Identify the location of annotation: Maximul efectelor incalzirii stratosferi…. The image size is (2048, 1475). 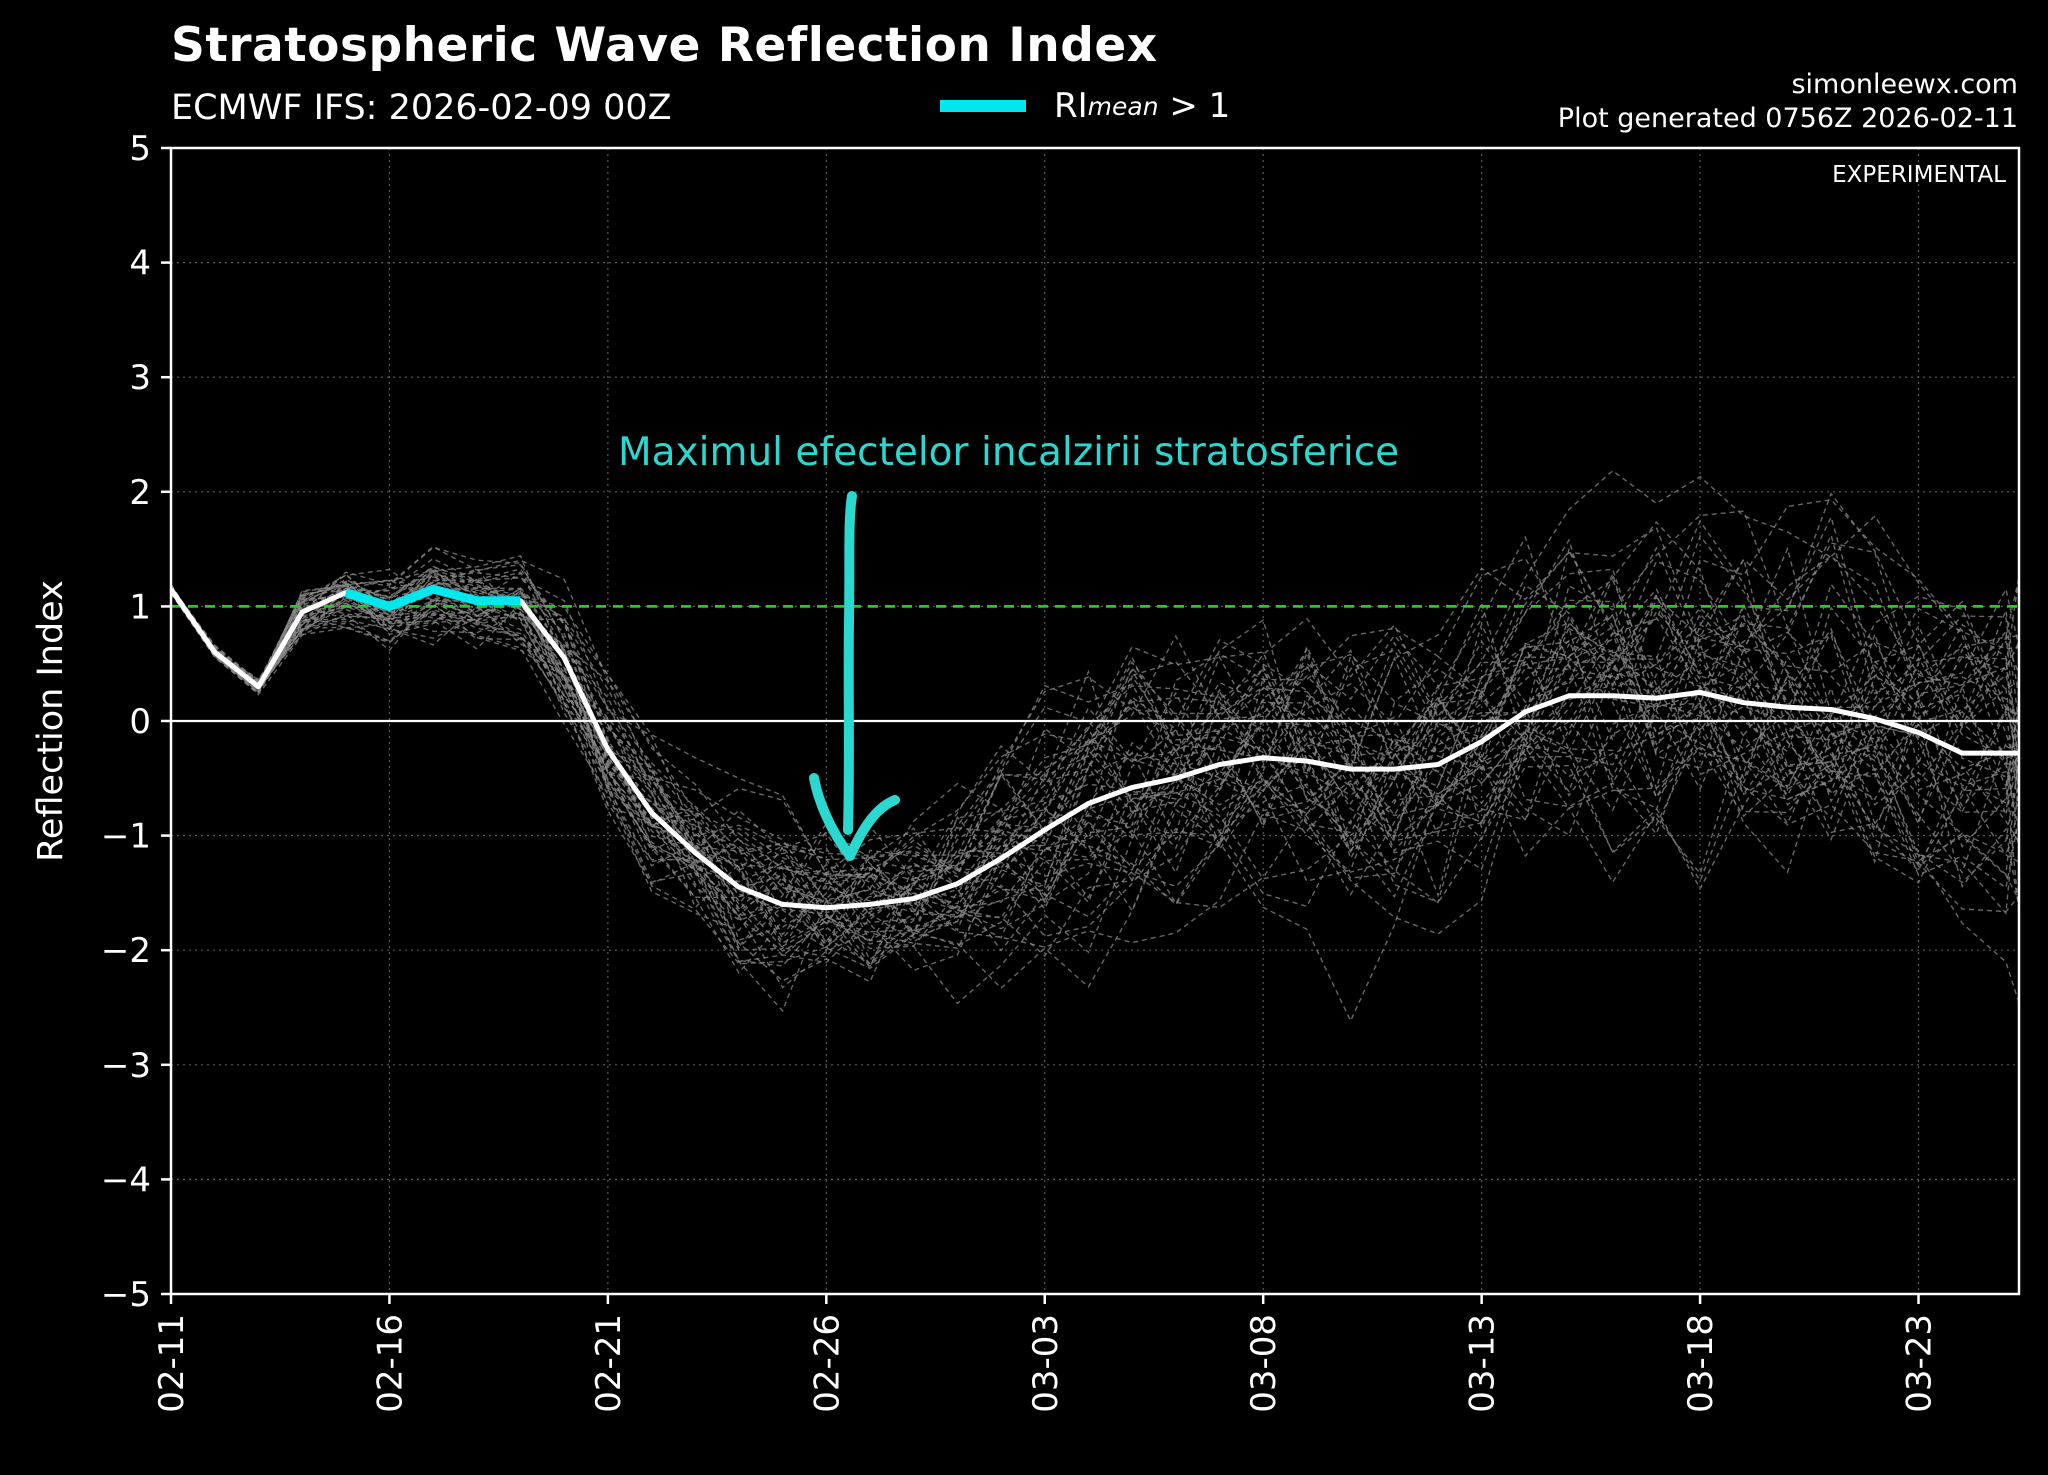
(1008, 645).